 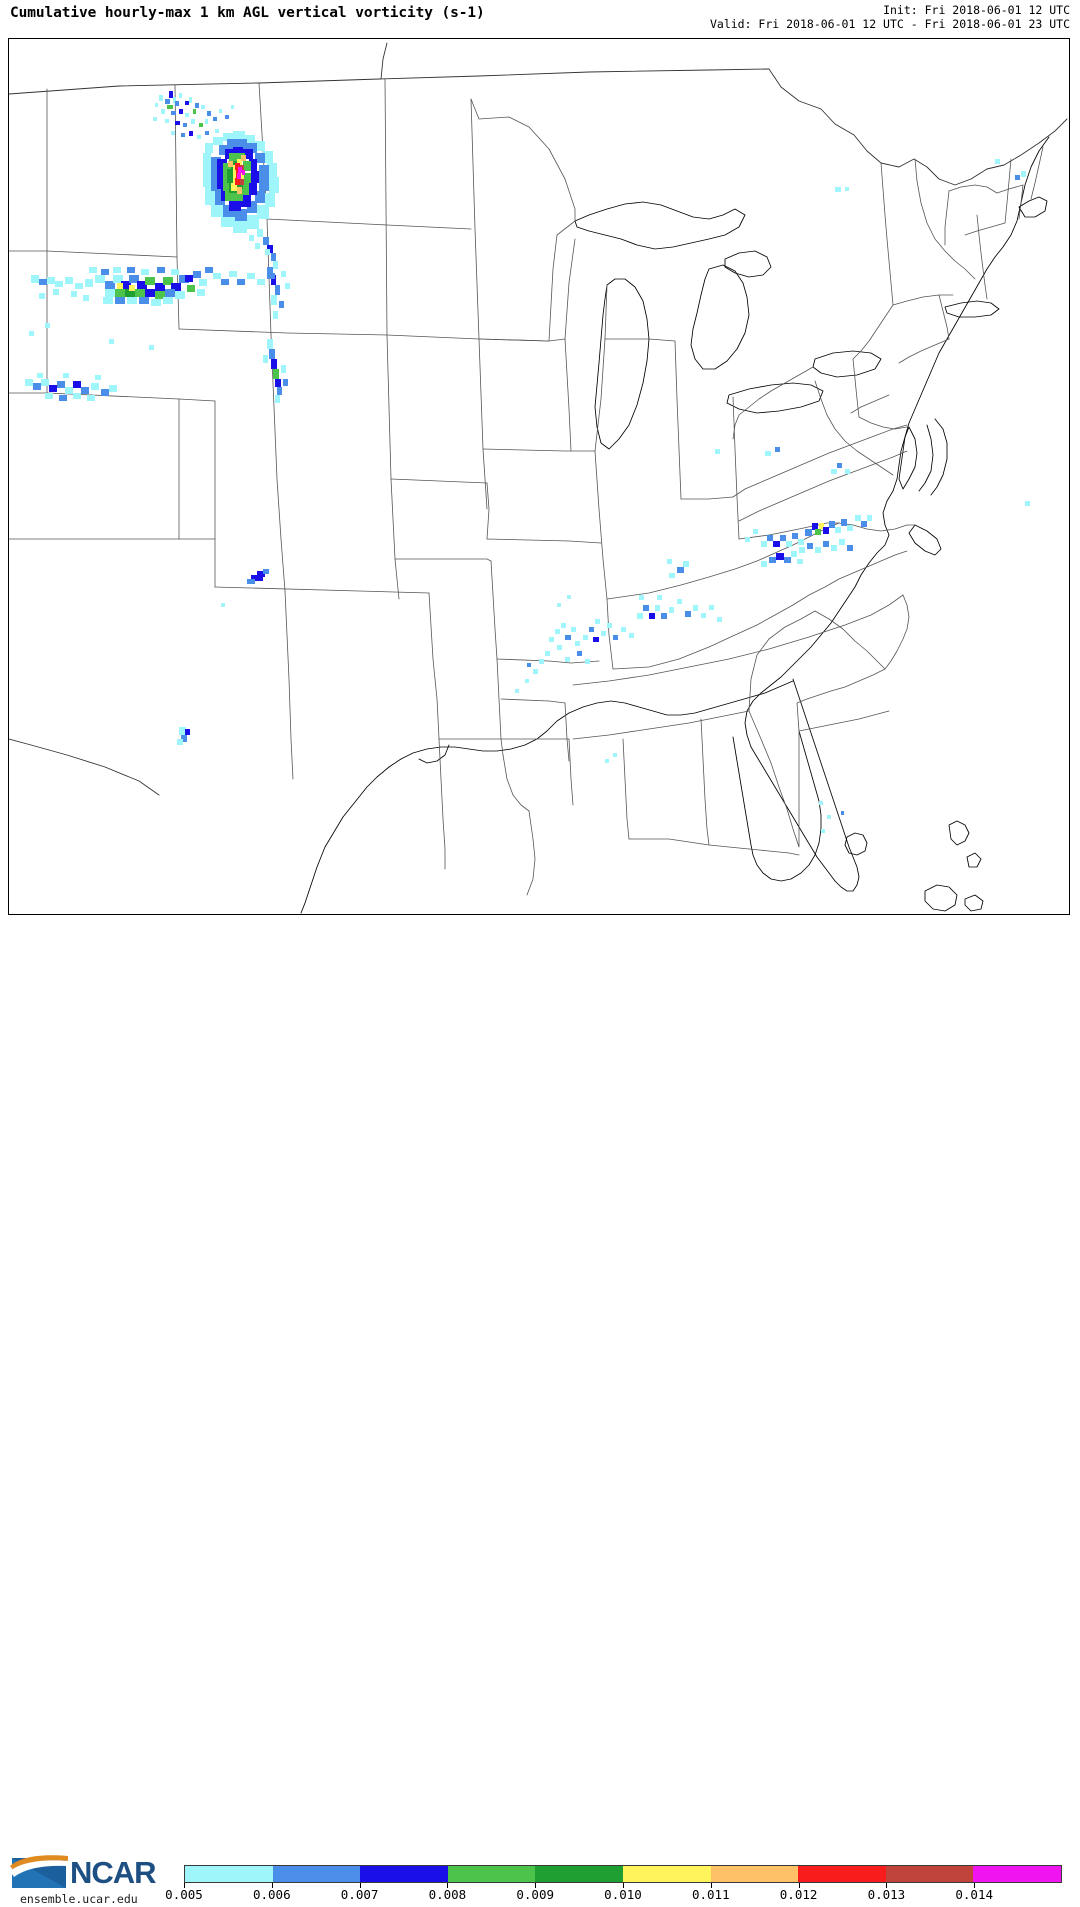 What do you see at coordinates (627, 616) in the screenshot?
I see `vorticity-cluster-midsouth` at bounding box center [627, 616].